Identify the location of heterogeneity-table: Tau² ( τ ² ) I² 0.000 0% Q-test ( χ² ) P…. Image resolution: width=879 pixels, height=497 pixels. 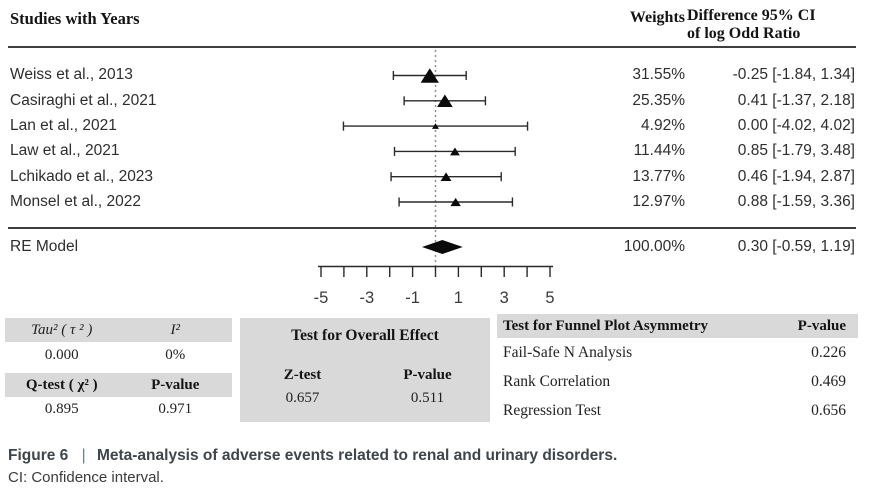
(118, 369).